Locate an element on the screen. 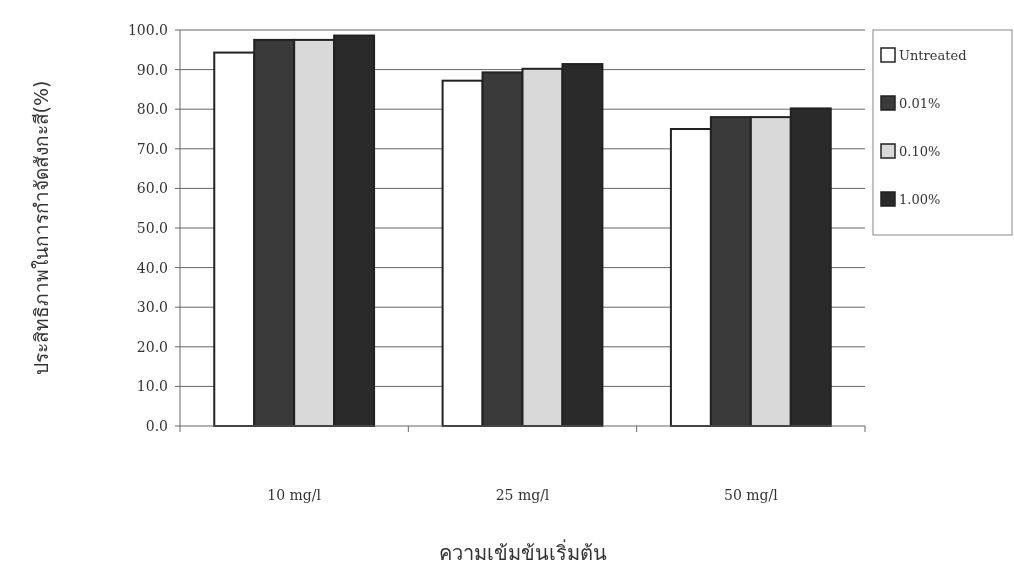 This screenshot has width=1014, height=574. y-tick-label: 30.0 is located at coordinates (152, 307).